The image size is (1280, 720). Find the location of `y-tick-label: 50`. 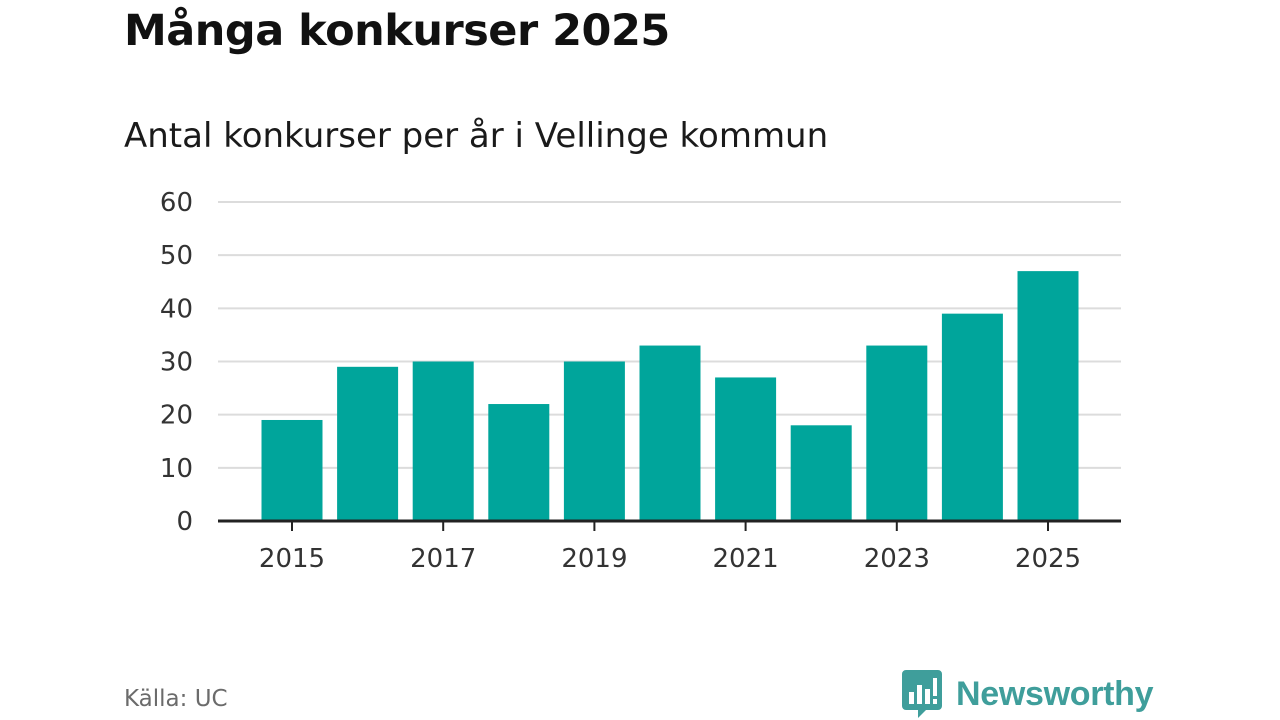

y-tick-label: 50 is located at coordinates (176, 256).